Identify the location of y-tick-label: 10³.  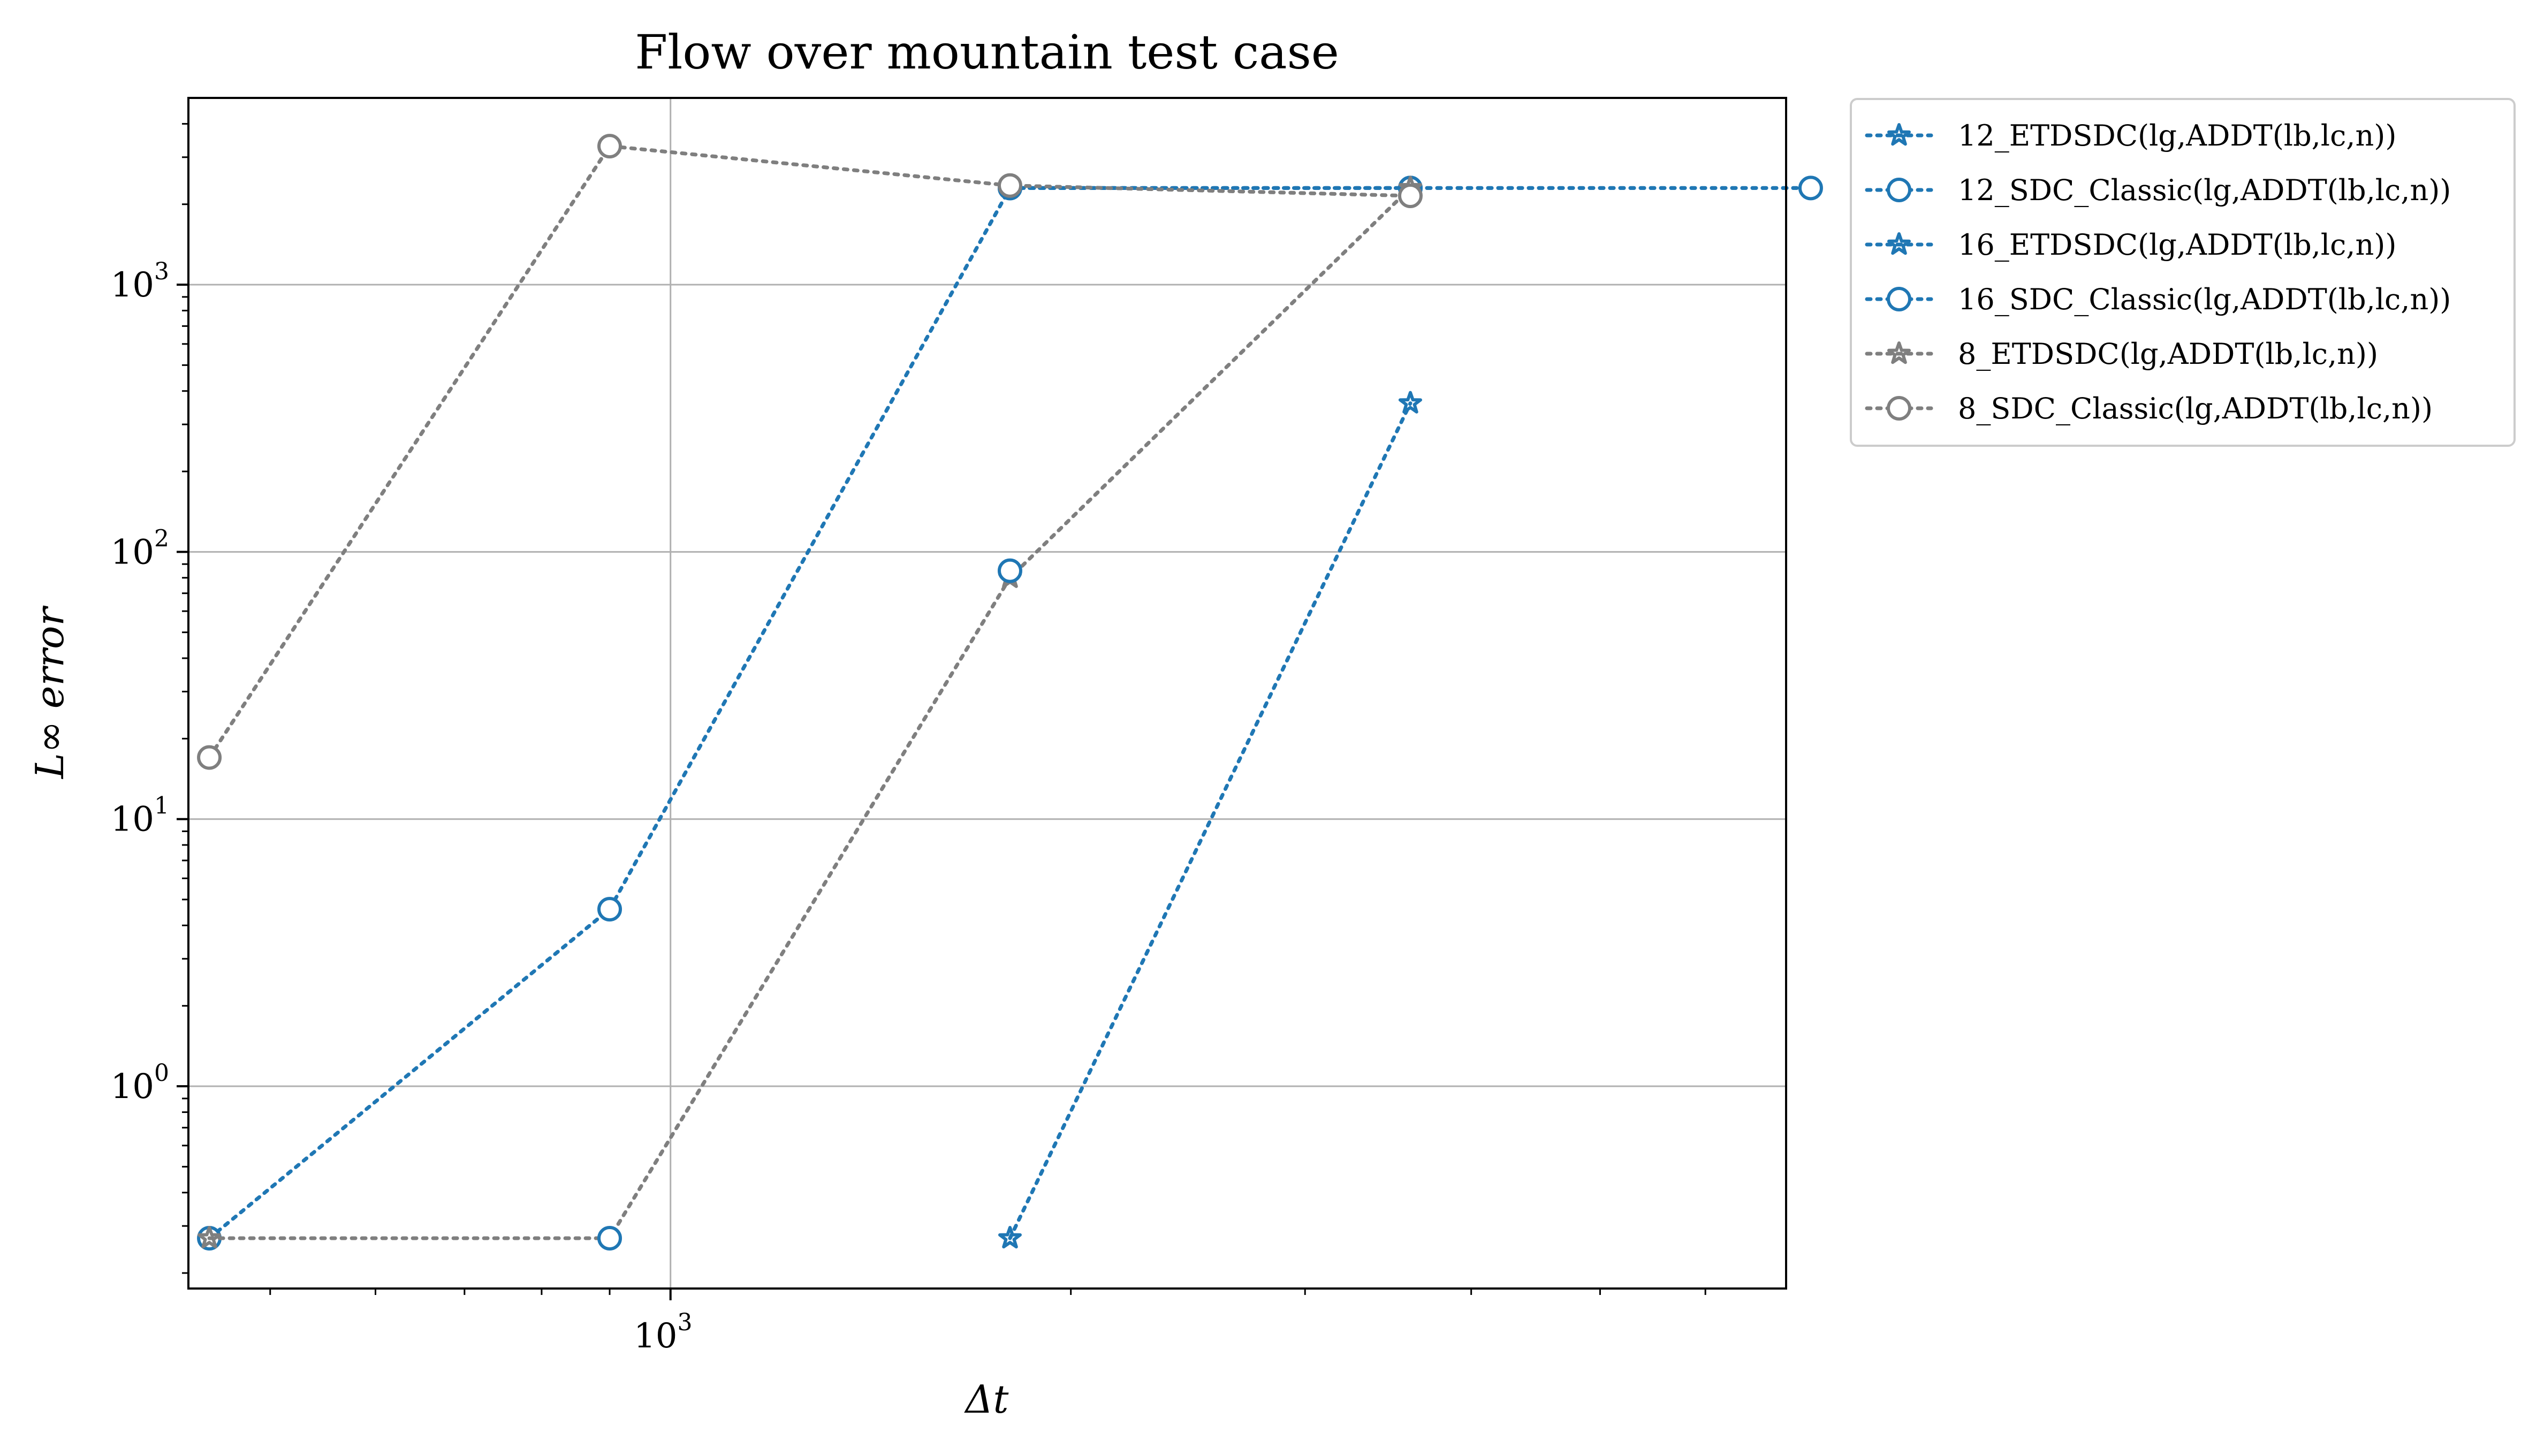
(140, 281).